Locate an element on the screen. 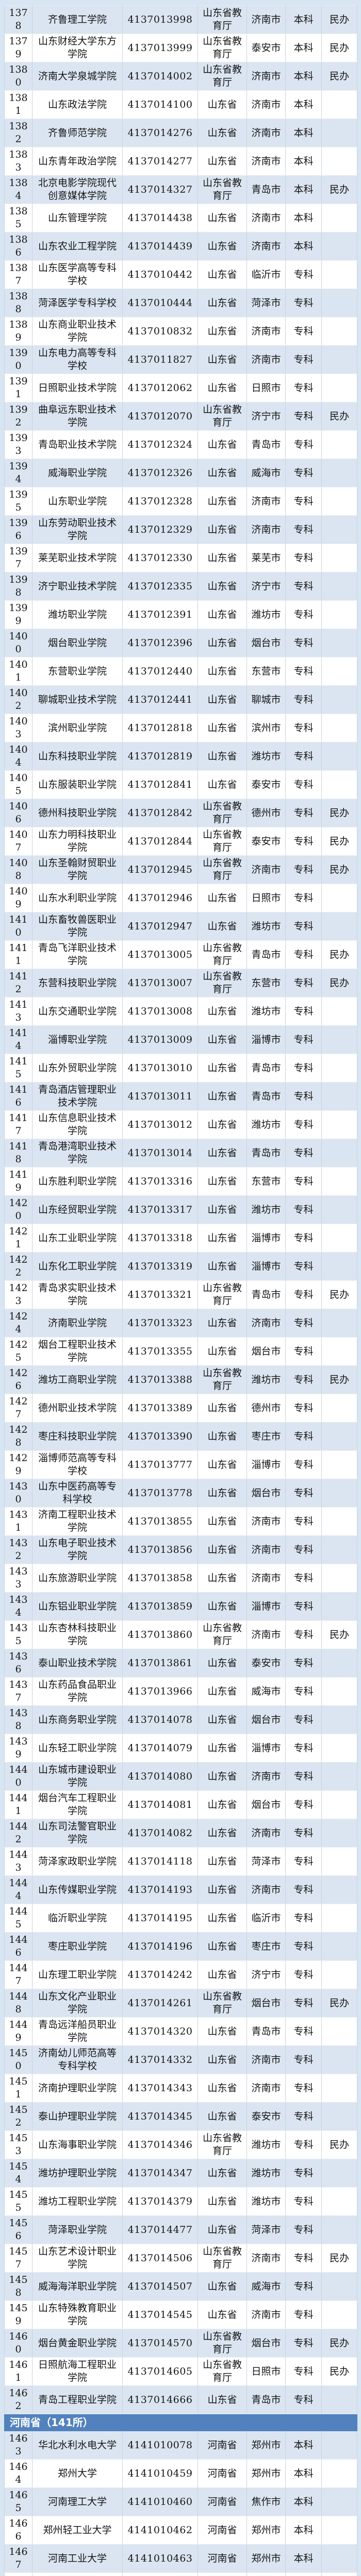 This screenshot has height=2576, width=361. table-row: 1410 山东畜牧兽医职业学院 4137012947 山东省 潍坊市 专科 is located at coordinates (180, 927).